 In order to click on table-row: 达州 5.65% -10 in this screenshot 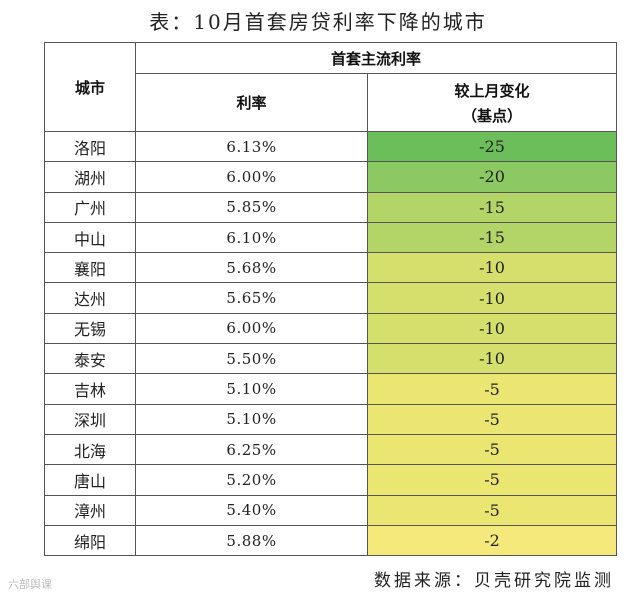, I will do `click(331, 298)`.